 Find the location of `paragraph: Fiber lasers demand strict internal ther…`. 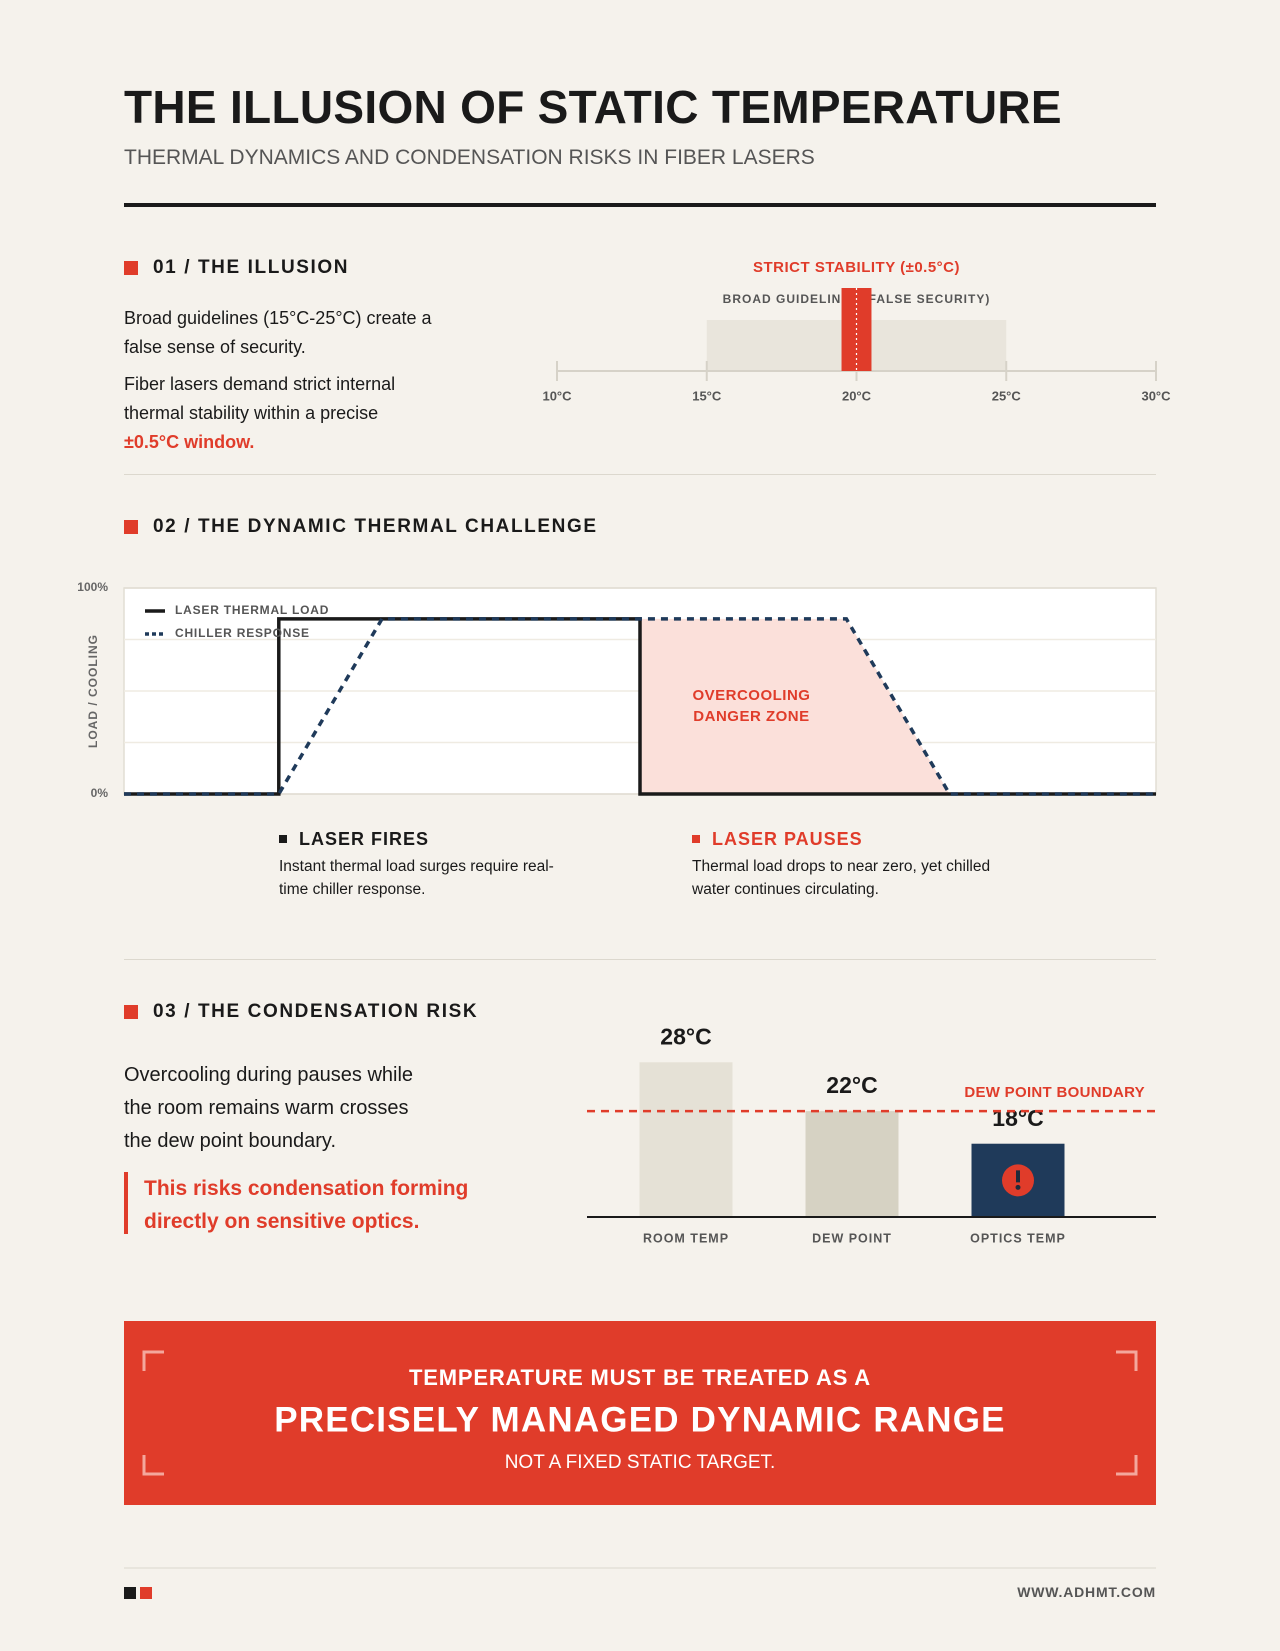

paragraph: Fiber lasers demand strict internal ther… is located at coordinates (260, 398).